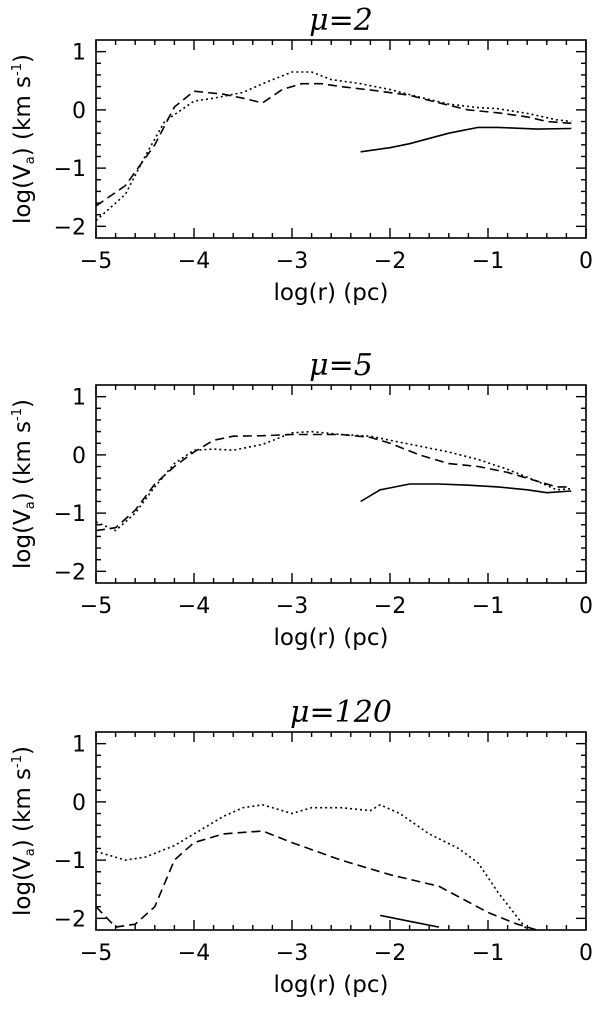 The height and width of the screenshot is (1014, 600). I want to click on chart-title: μ=5, so click(341, 365).